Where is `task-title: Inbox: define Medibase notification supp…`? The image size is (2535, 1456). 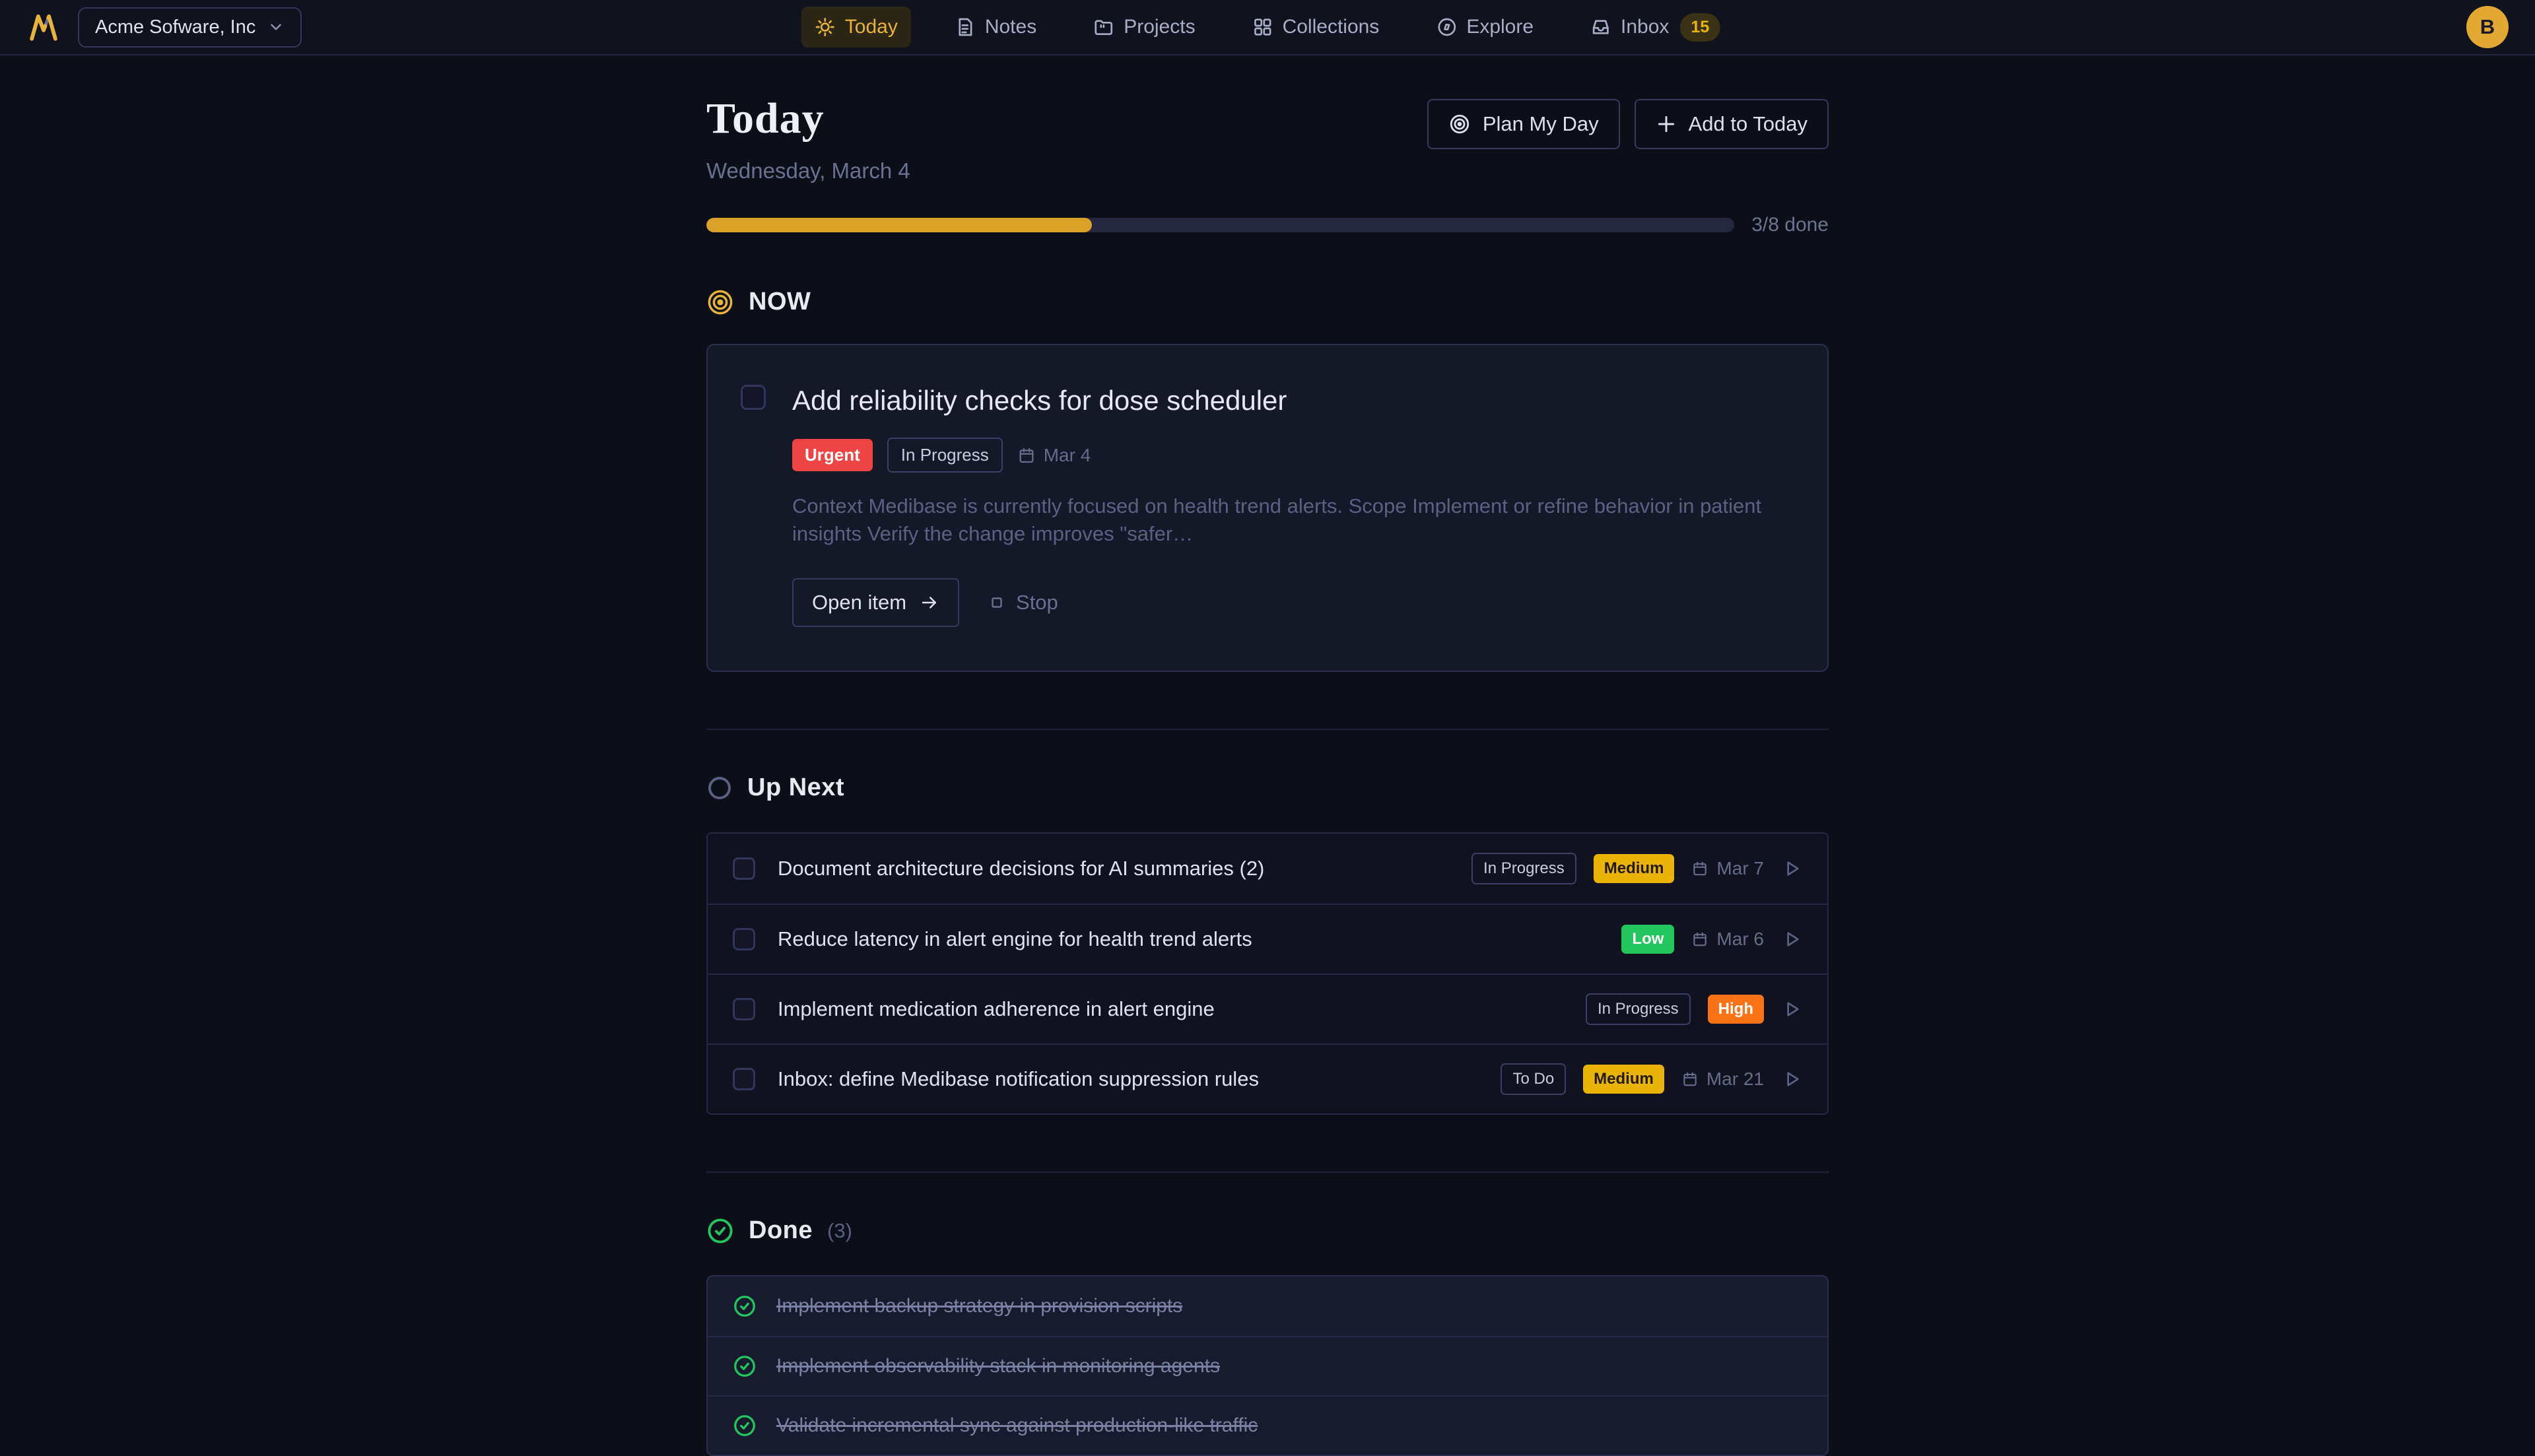 task-title: Inbox: define Medibase notification supp… is located at coordinates (1018, 1078).